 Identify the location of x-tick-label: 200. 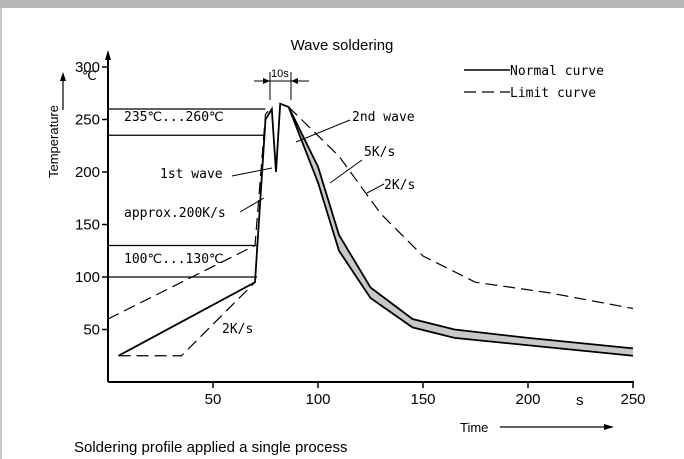
(527, 399).